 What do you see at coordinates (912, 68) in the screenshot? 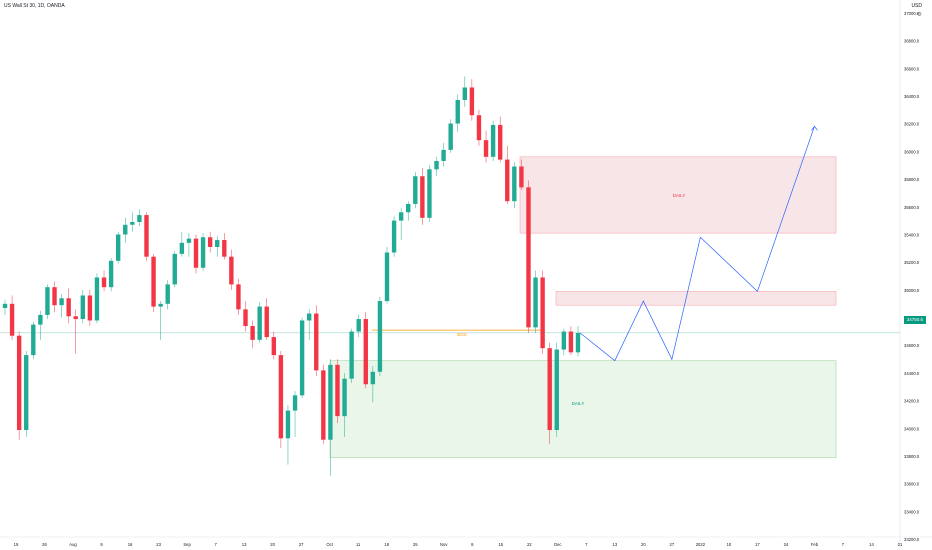
I see `y-tick-label: 36600.0` at bounding box center [912, 68].